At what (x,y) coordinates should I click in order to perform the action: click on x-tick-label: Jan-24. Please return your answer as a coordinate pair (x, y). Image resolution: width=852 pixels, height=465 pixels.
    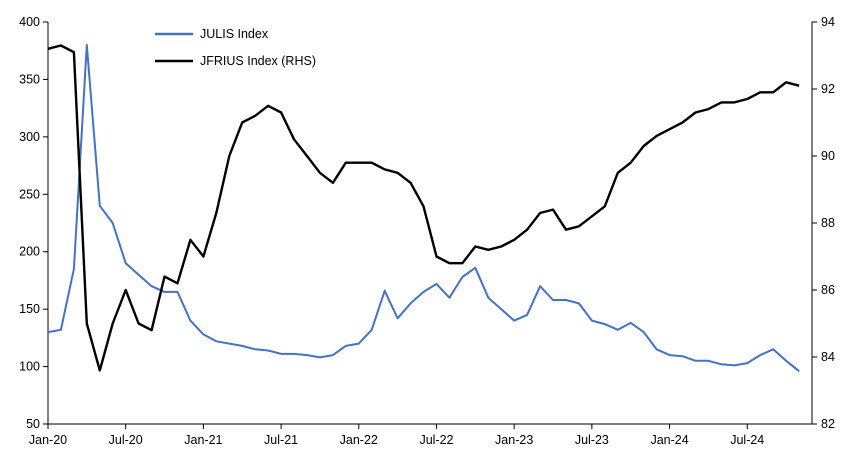
    Looking at the image, I should click on (669, 440).